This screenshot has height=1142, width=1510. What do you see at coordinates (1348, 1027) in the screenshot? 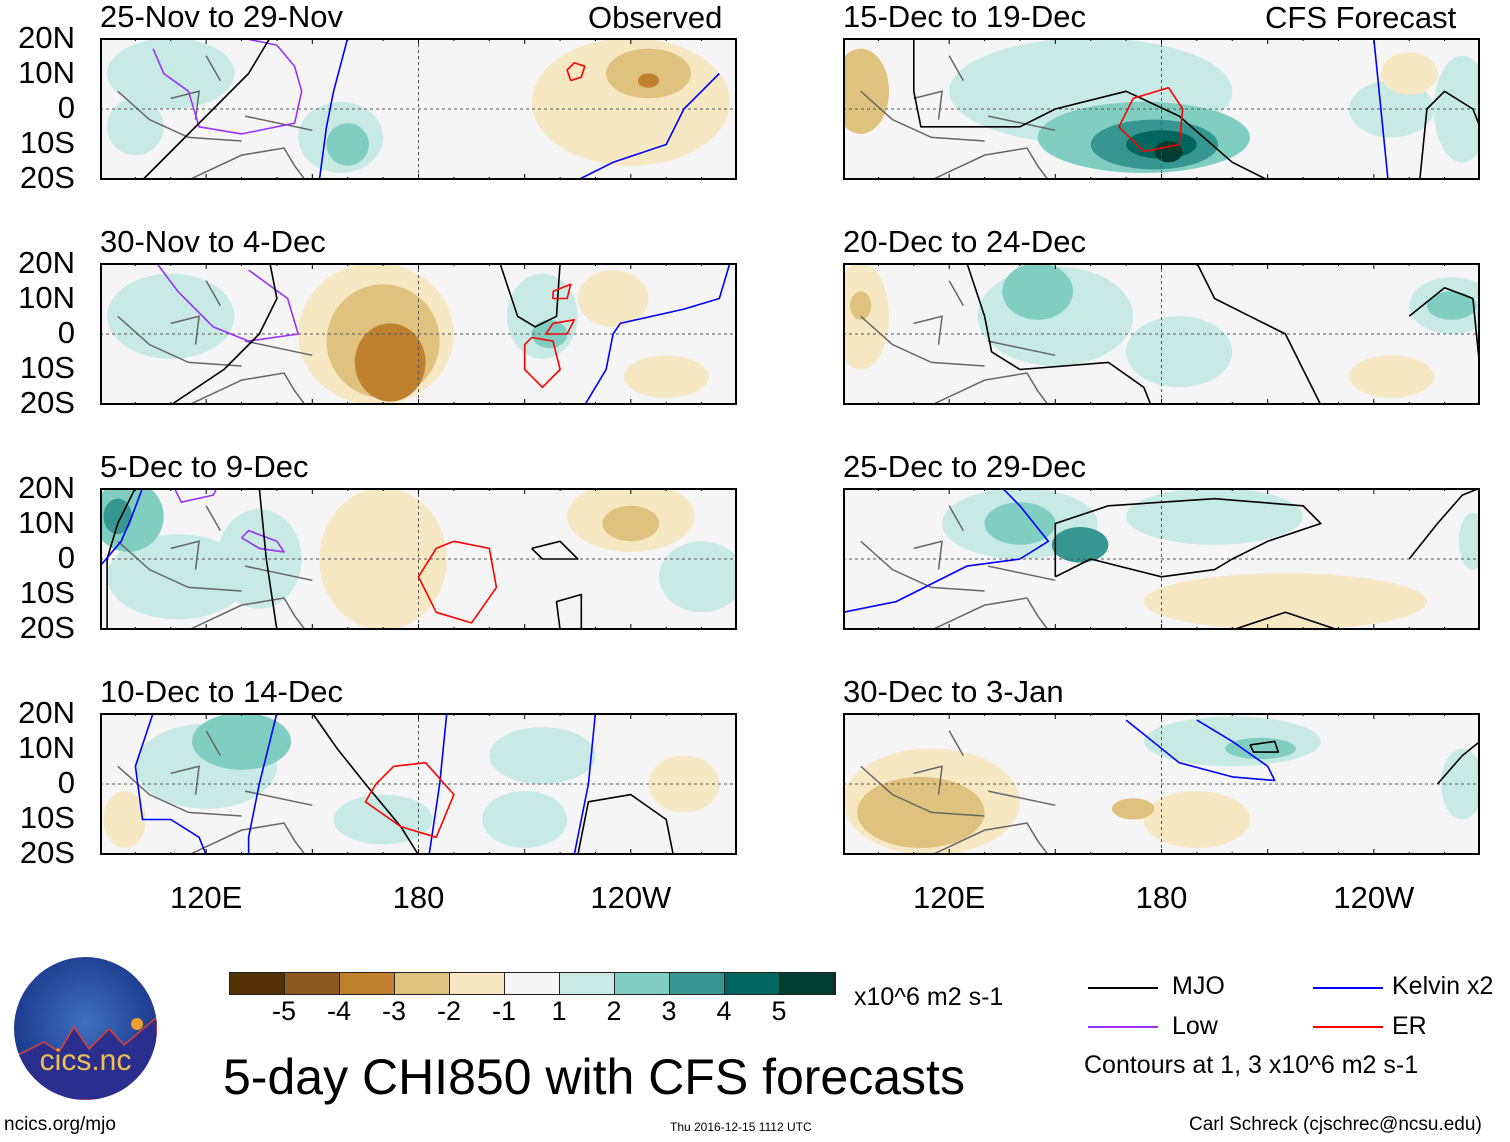
I see `er-line-swatch` at bounding box center [1348, 1027].